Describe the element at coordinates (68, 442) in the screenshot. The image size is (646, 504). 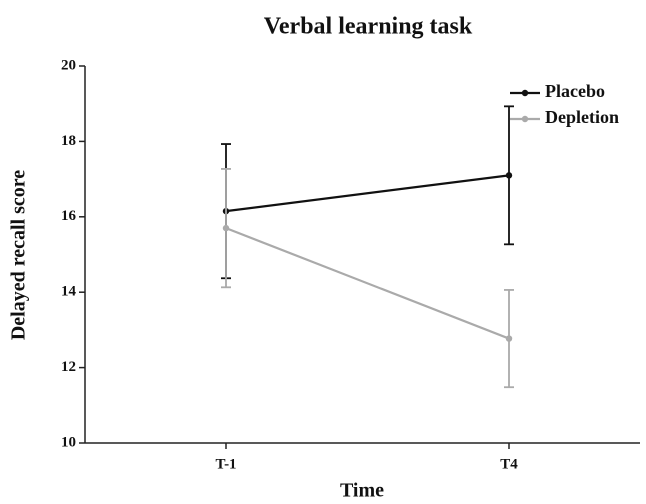
I see `y-tick-label: 10` at that location.